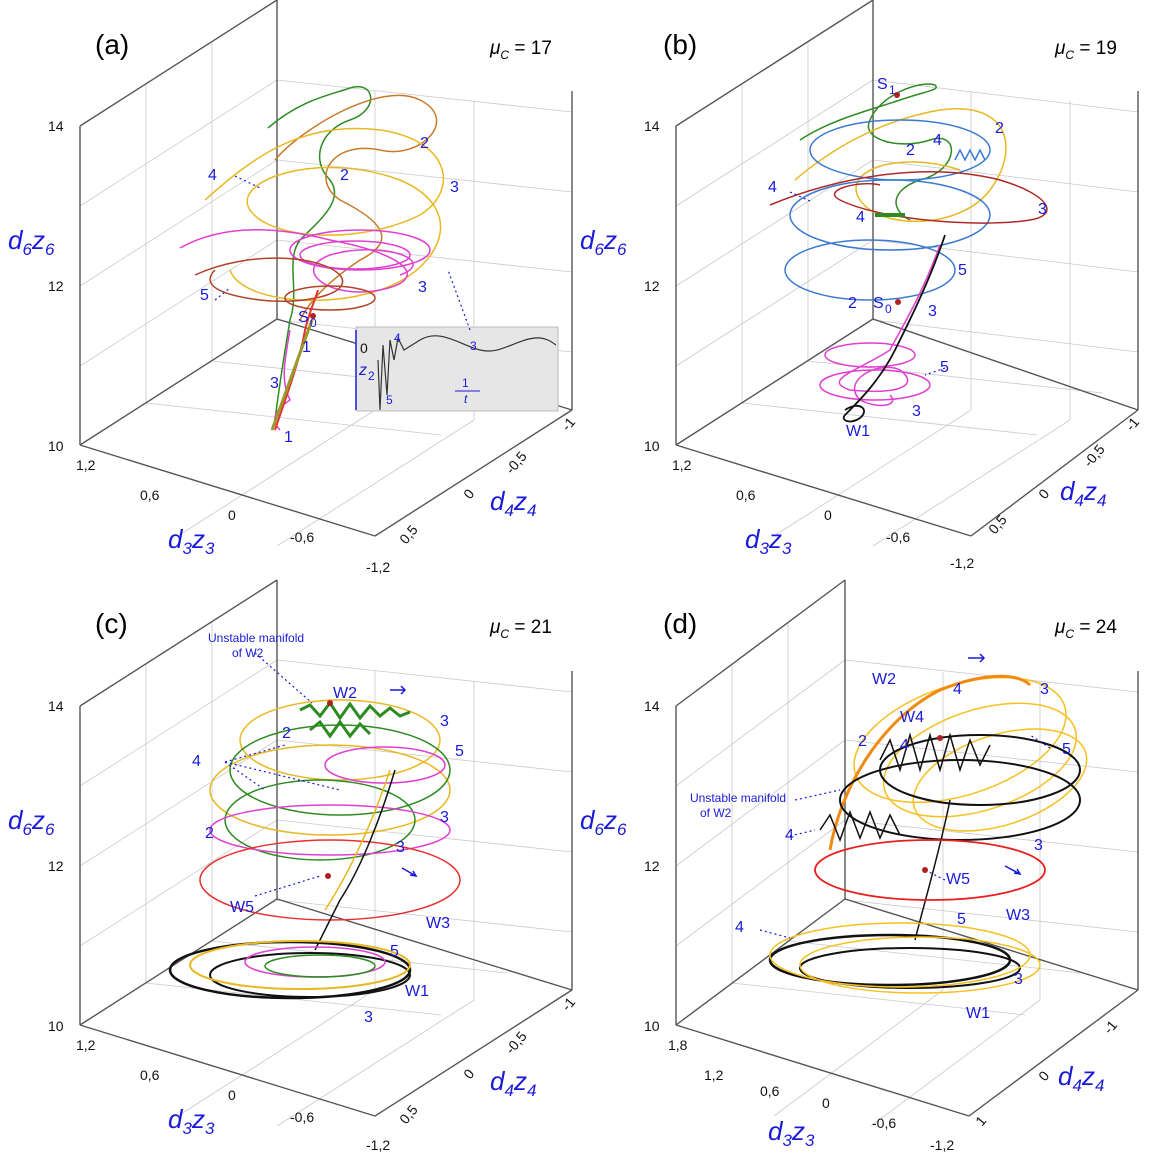 This screenshot has width=1153, height=1157. What do you see at coordinates (400, 847) in the screenshot?
I see `label-c-3c: 3` at bounding box center [400, 847].